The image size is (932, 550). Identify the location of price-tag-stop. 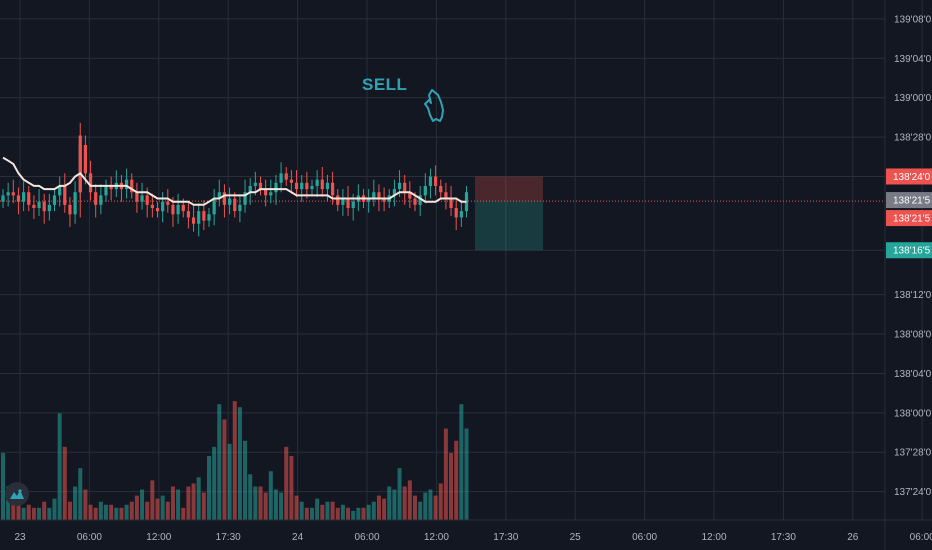
(909, 176).